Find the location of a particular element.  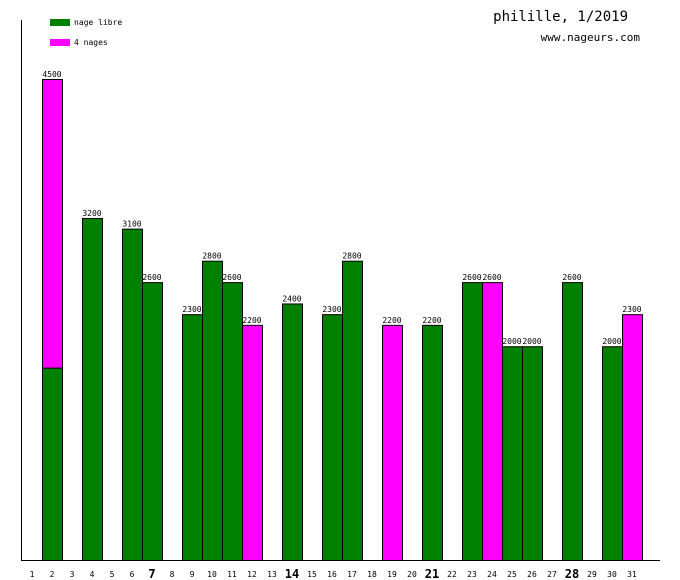

legend-label-freestyle: nage libre is located at coordinates (98, 22).